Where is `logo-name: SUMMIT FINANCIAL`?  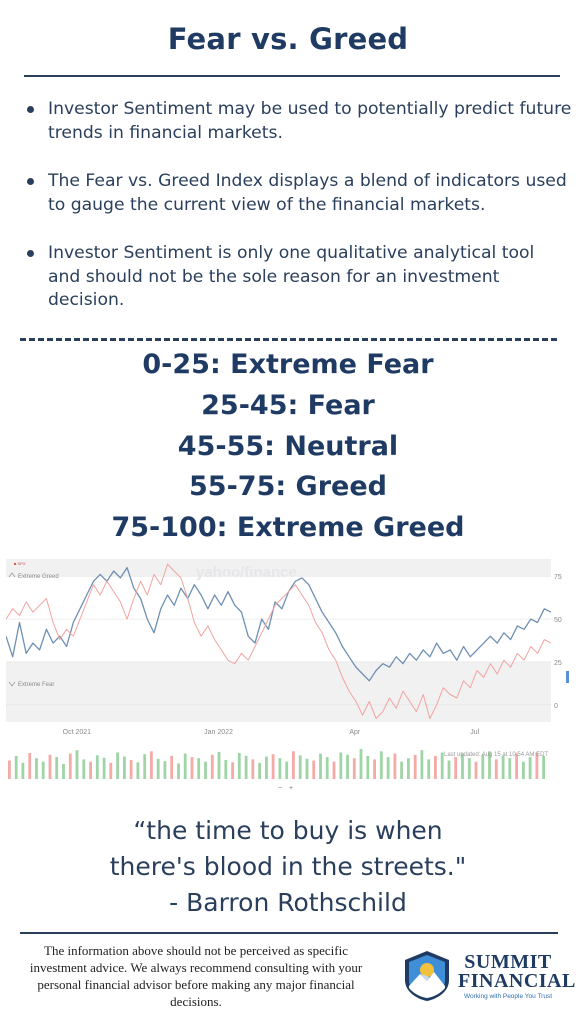
logo-name: SUMMIT FINANCIAL is located at coordinates (517, 971).